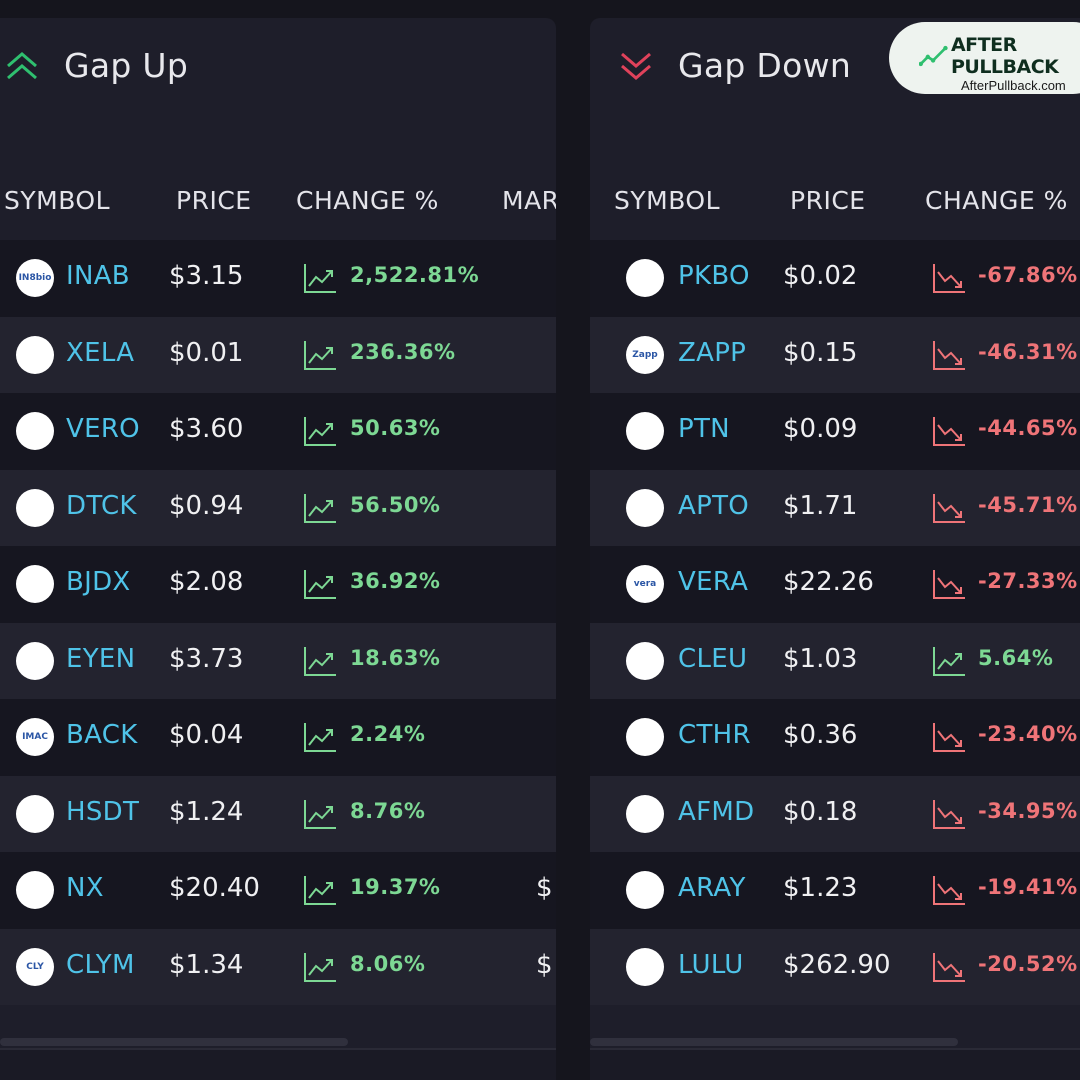 The height and width of the screenshot is (1080, 1080). I want to click on table-row: IN8bio INAB $3.15 2,522.81%, so click(278, 278).